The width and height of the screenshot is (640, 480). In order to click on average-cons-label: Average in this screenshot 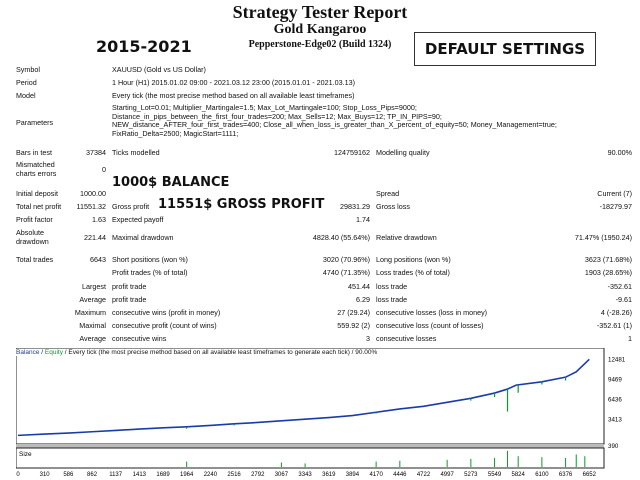, I will do `click(92, 338)`.